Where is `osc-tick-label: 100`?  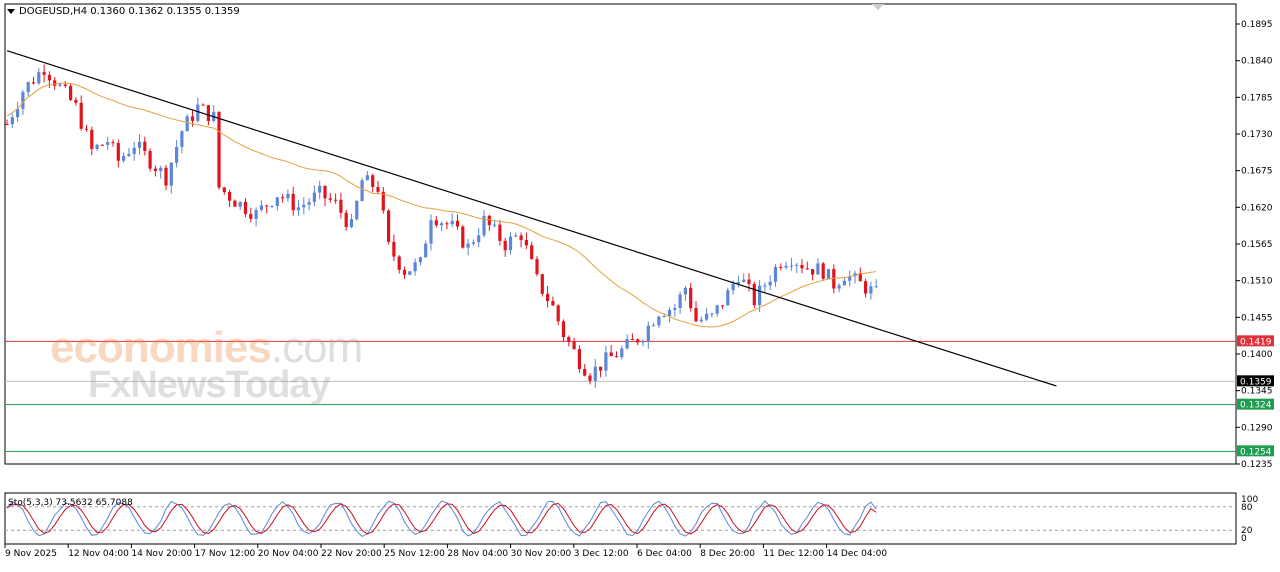 osc-tick-label: 100 is located at coordinates (1249, 500).